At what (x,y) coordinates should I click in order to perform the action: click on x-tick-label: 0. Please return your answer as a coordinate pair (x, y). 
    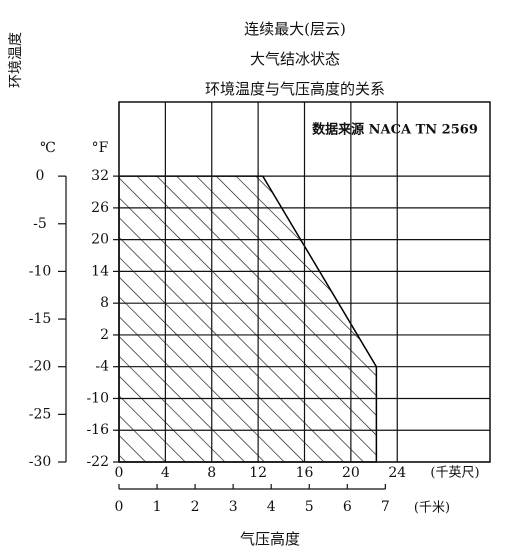
    Looking at the image, I should click on (119, 473).